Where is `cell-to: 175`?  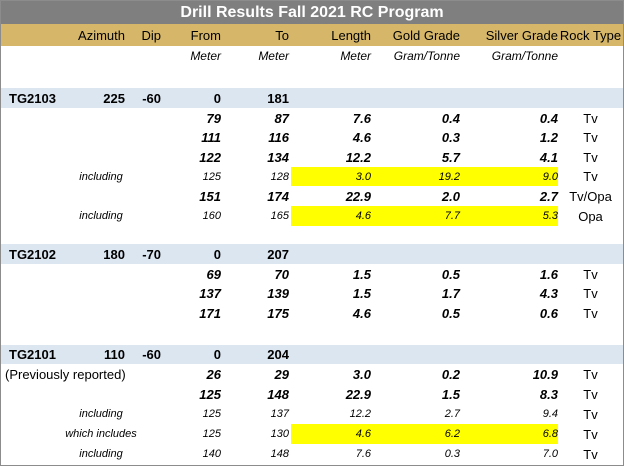
cell-to: 175 is located at coordinates (278, 313).